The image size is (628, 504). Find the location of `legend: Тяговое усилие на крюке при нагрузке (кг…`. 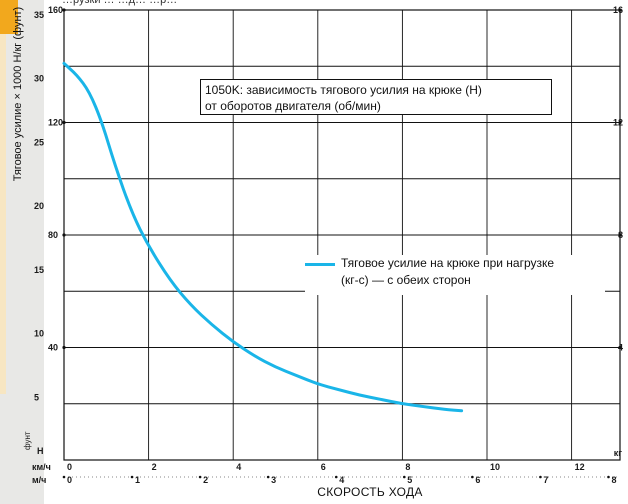

legend: Тяговое усилие на крюке при нагрузке (кг… is located at coordinates (455, 275).